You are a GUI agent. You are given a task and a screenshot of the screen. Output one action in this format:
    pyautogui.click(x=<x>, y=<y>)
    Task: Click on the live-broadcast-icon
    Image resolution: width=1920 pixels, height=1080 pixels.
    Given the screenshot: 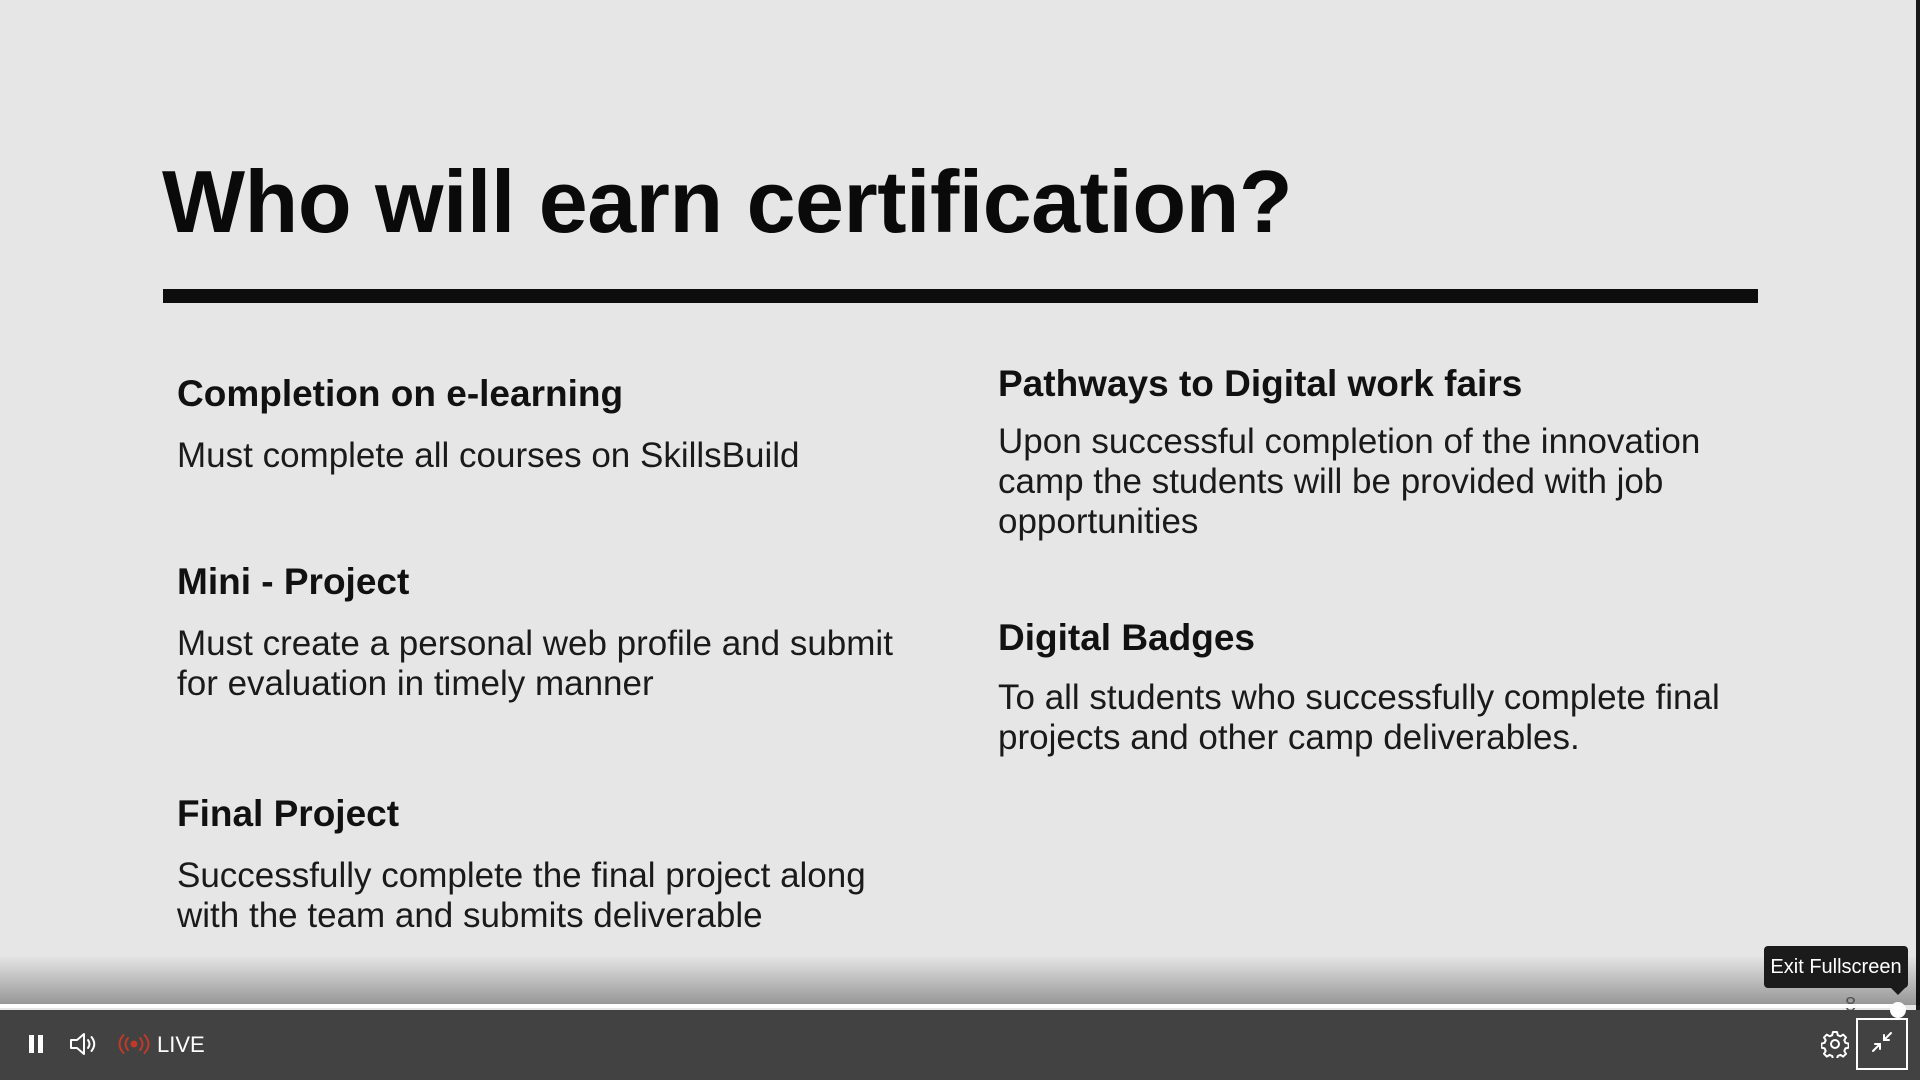 What is the action you would take?
    pyautogui.click(x=134, y=1046)
    